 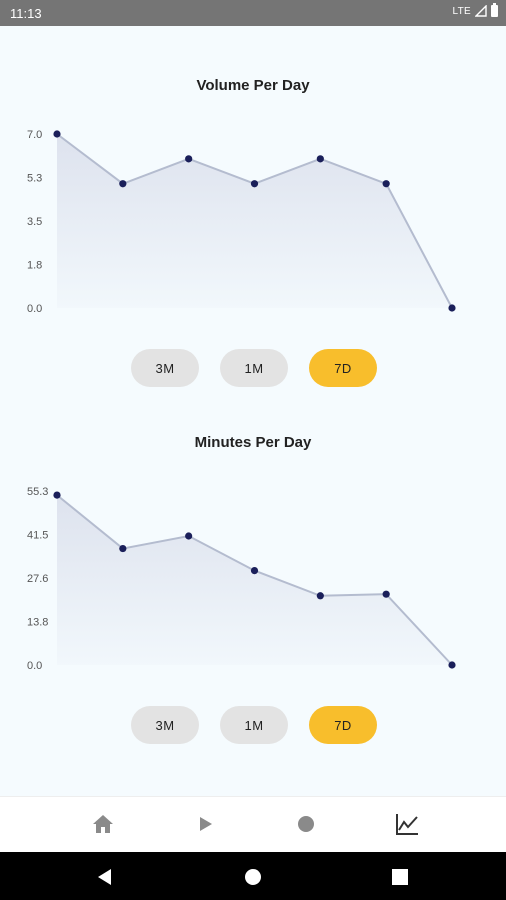 I want to click on nav-record-button, so click(x=306, y=824).